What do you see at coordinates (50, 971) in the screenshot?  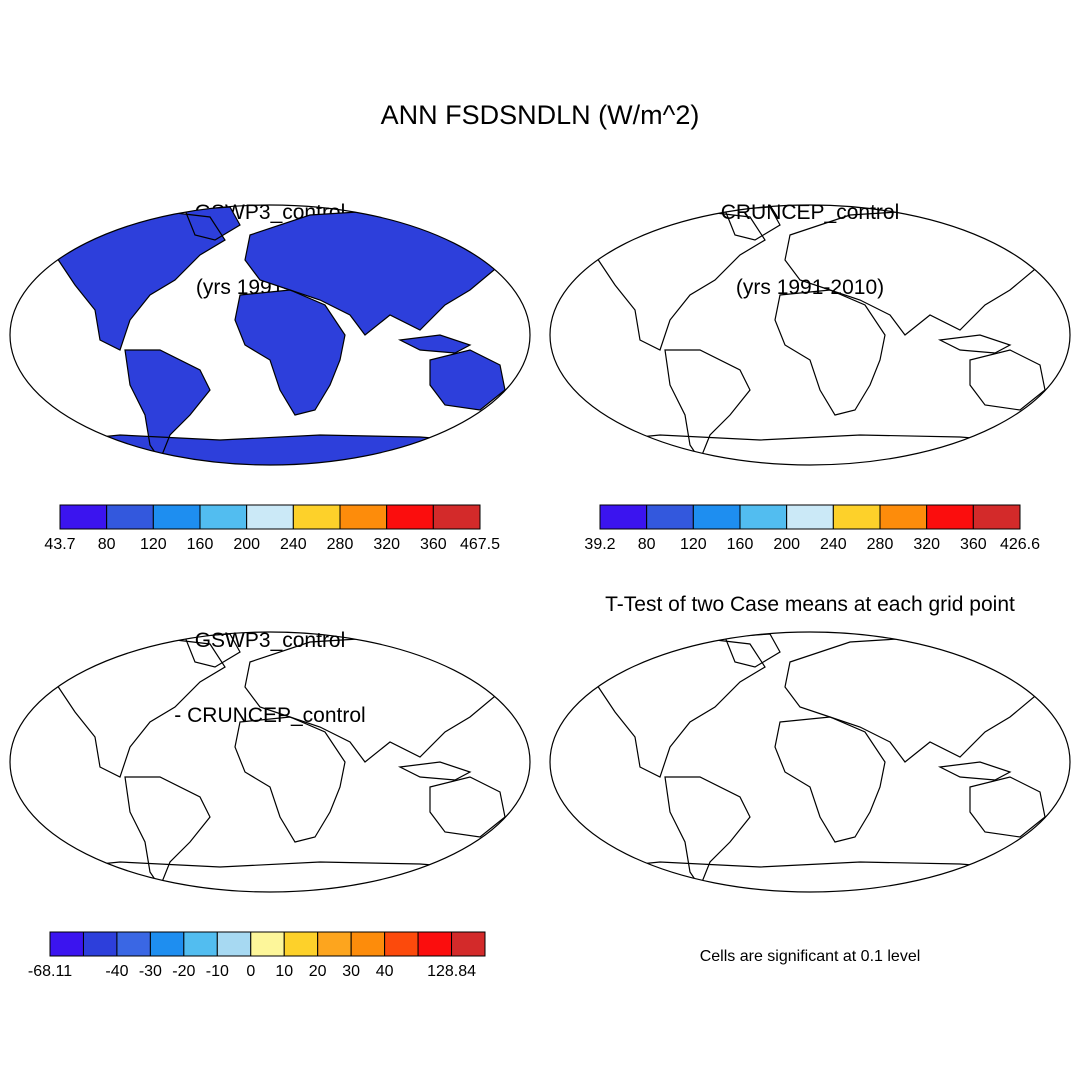 I see `colorbar-3-tick-label: -68.11` at bounding box center [50, 971].